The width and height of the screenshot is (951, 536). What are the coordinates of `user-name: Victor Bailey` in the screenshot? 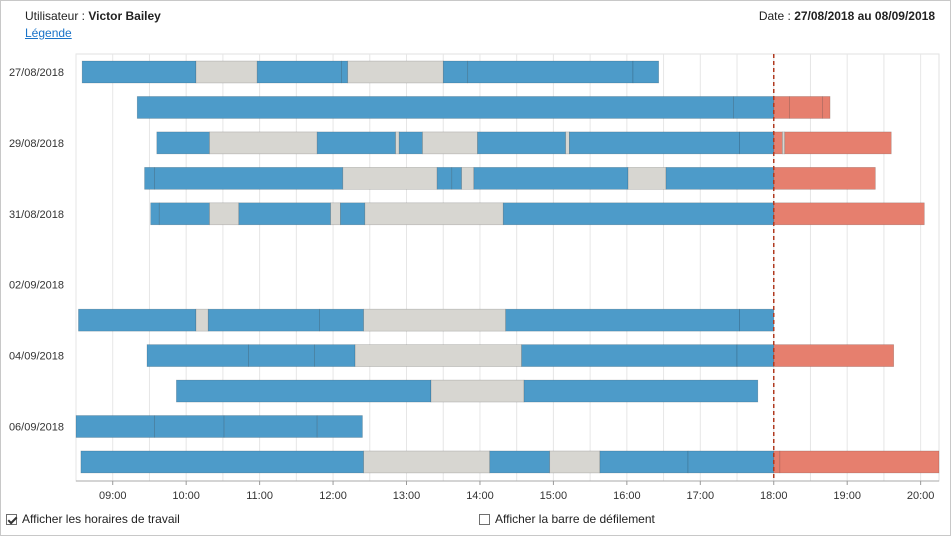 It's located at (124, 16).